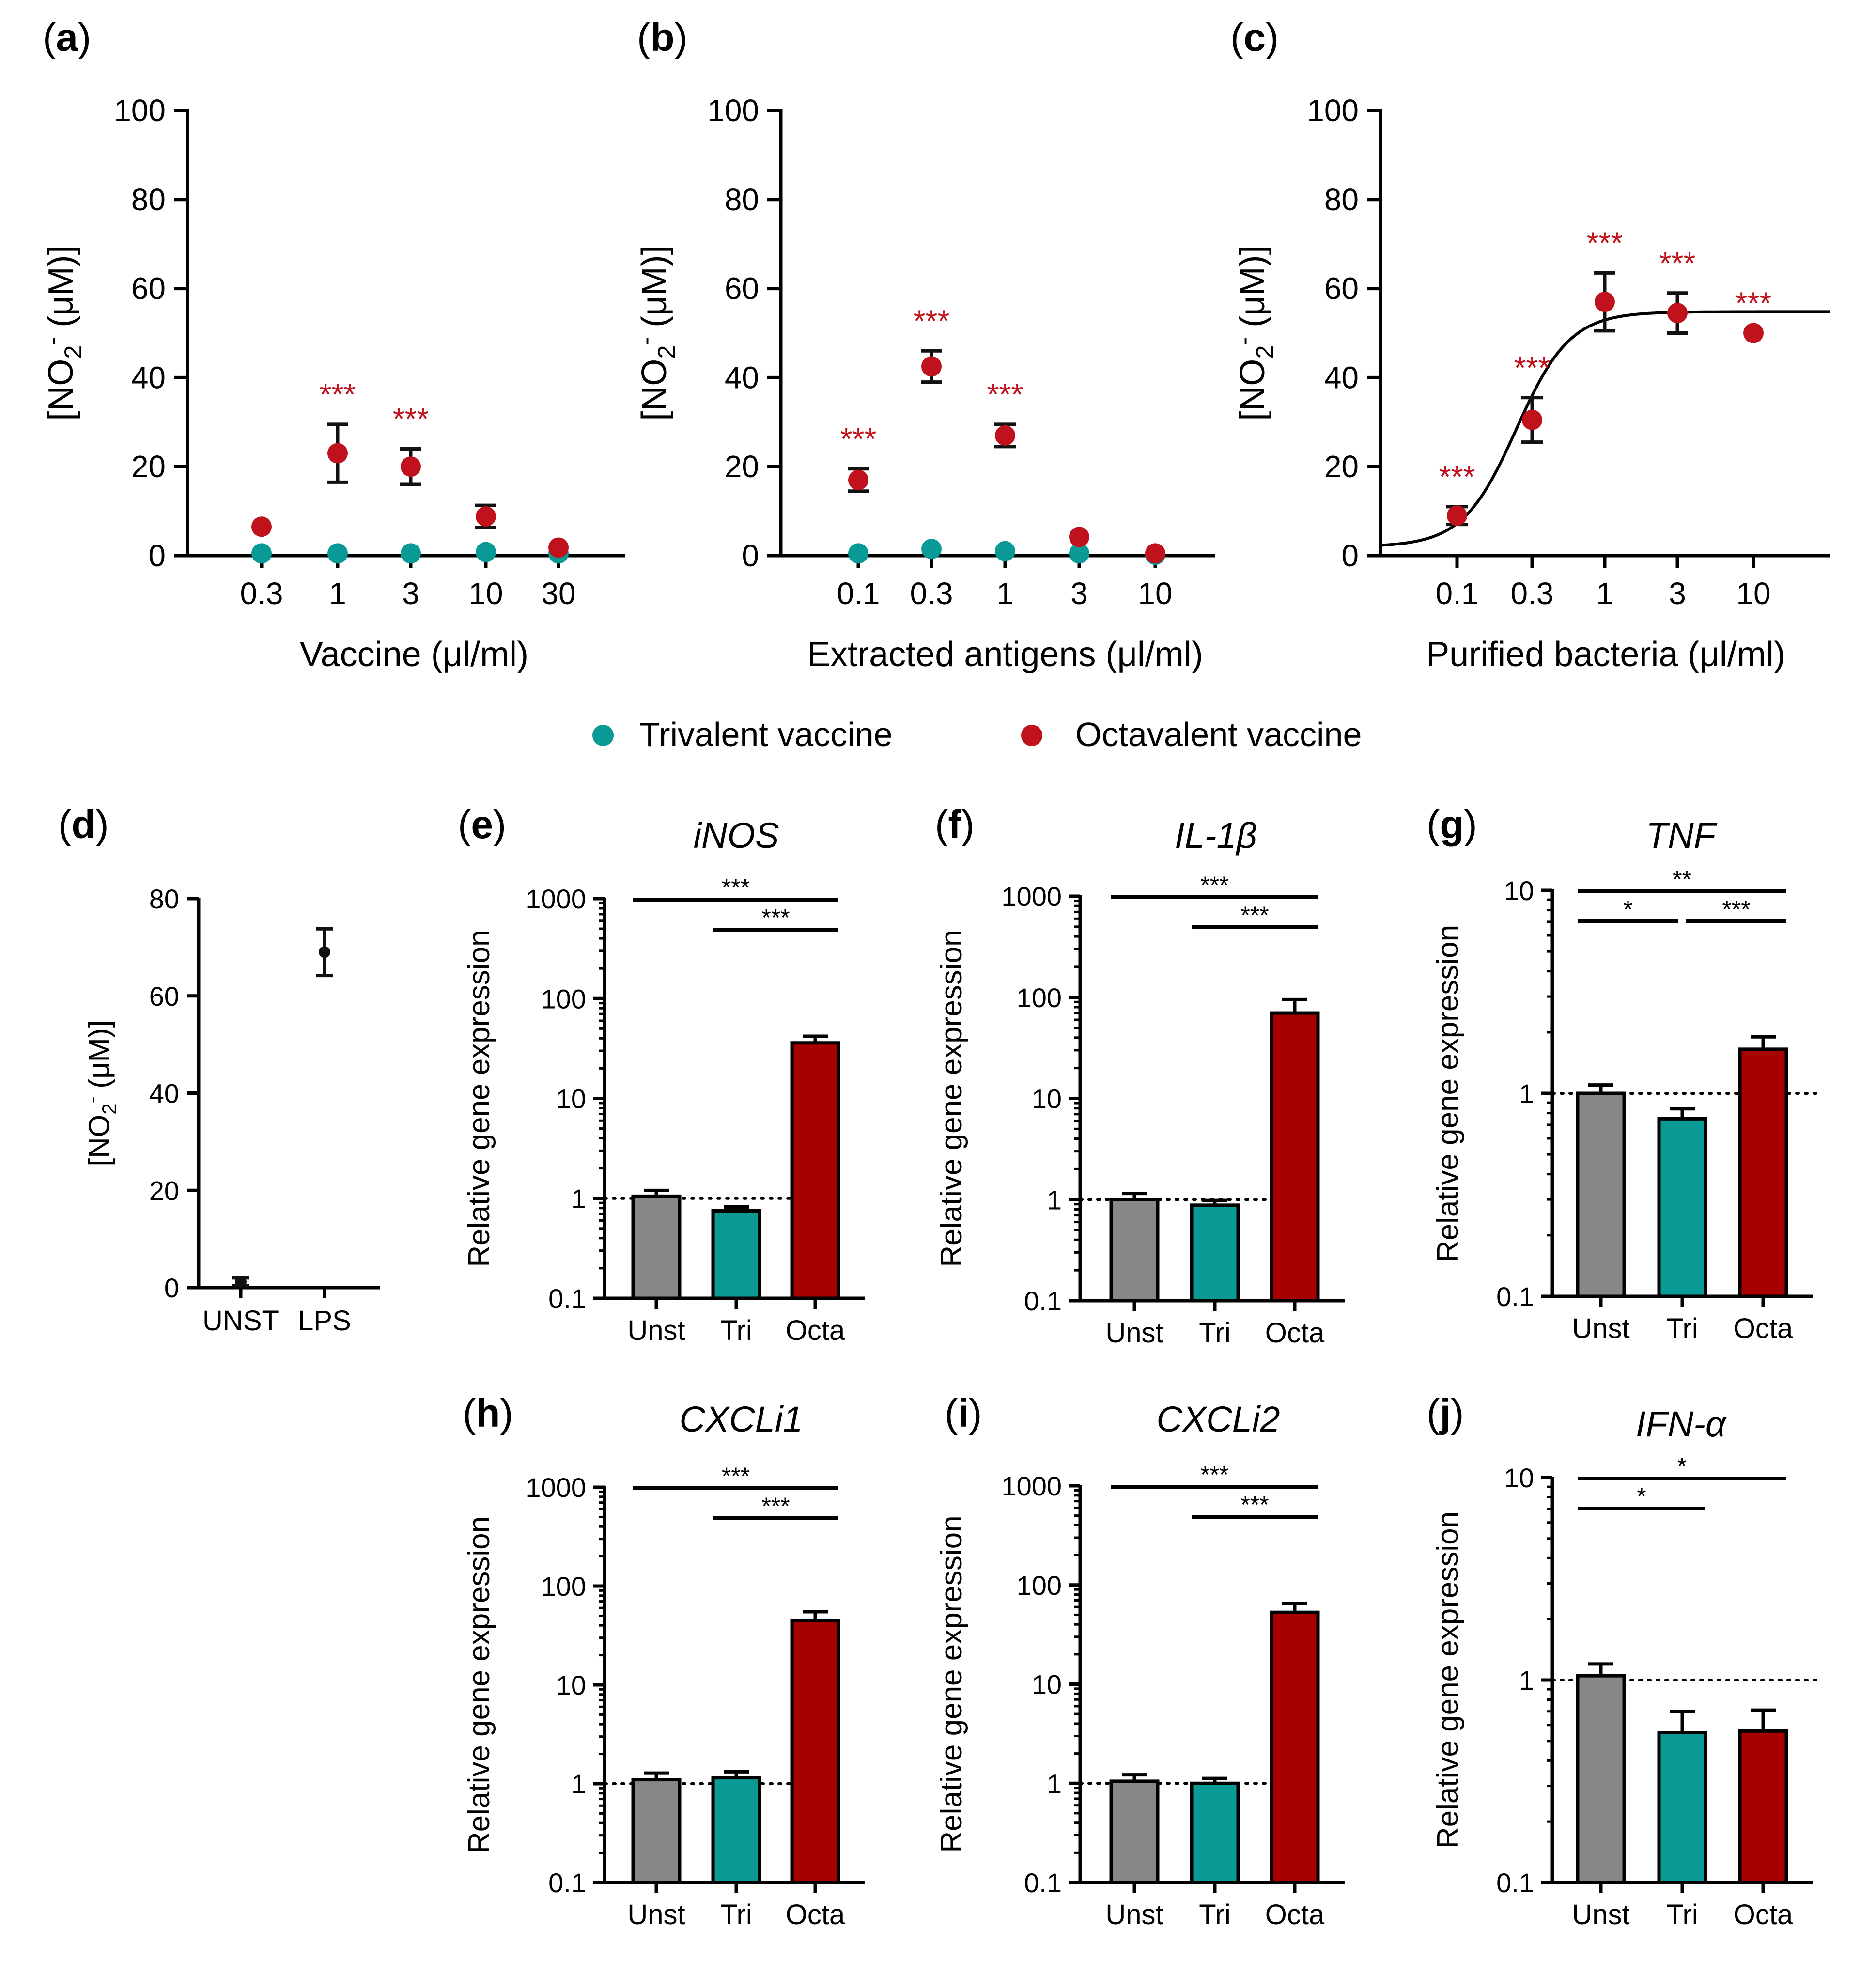  What do you see at coordinates (219, 1070) in the screenshot?
I see `panel-d: (d) 0 20 40 60 80 UNST LPS [NO2- (μM)]` at bounding box center [219, 1070].